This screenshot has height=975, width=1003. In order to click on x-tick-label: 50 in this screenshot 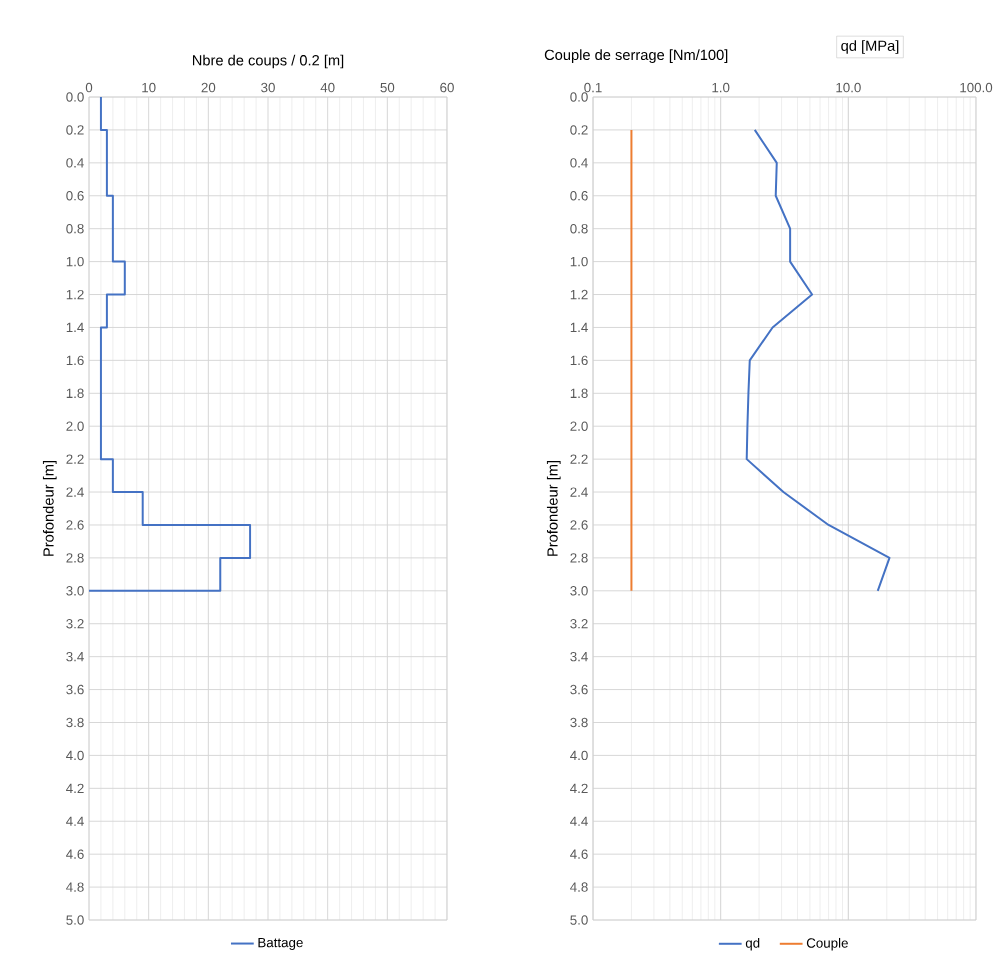, I will do `click(387, 87)`.